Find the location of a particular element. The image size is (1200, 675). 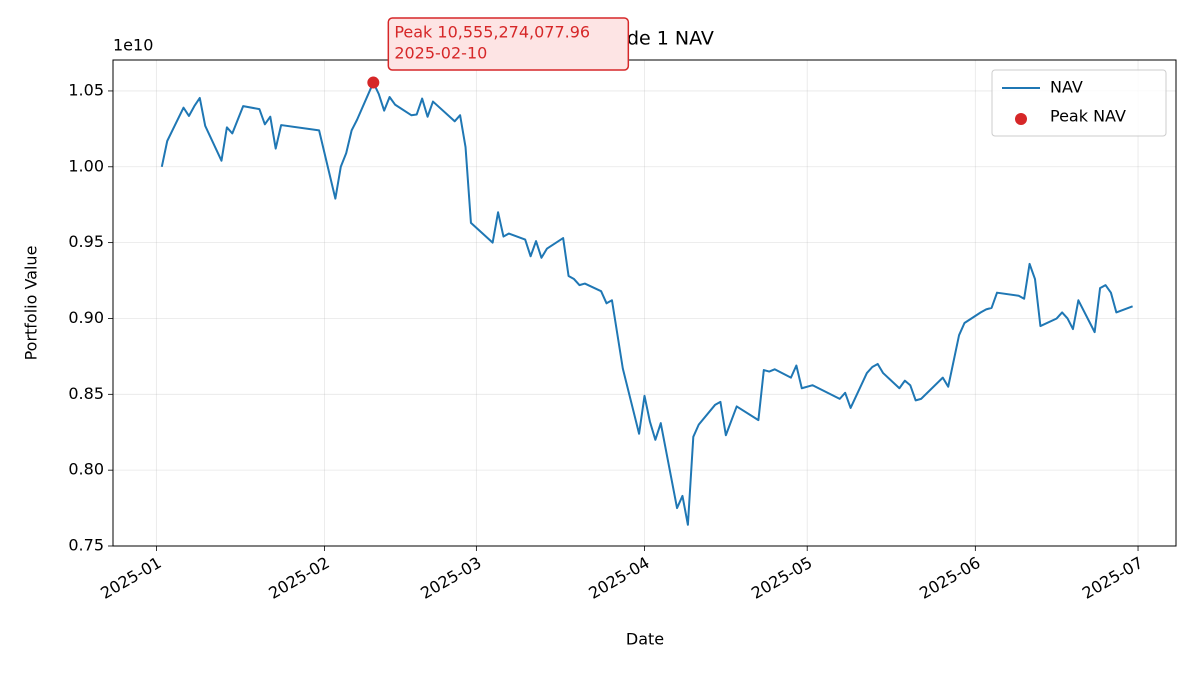

legend-label: Peak NAV is located at coordinates (1088, 116).